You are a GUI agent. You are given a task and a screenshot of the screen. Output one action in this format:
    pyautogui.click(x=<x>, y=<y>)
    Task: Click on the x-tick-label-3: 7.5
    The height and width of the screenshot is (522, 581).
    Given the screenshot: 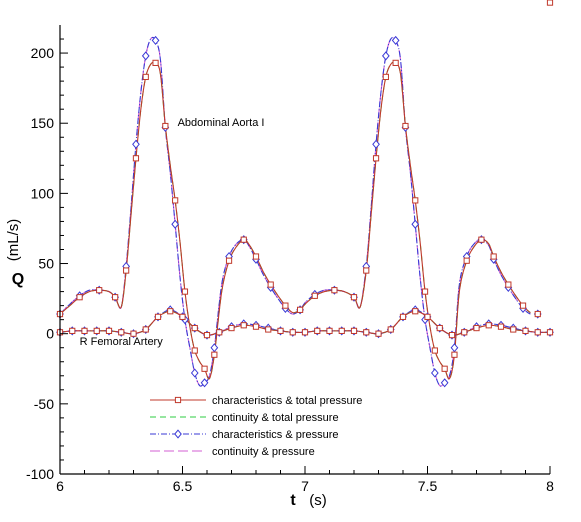 What is the action you would take?
    pyautogui.click(x=428, y=486)
    